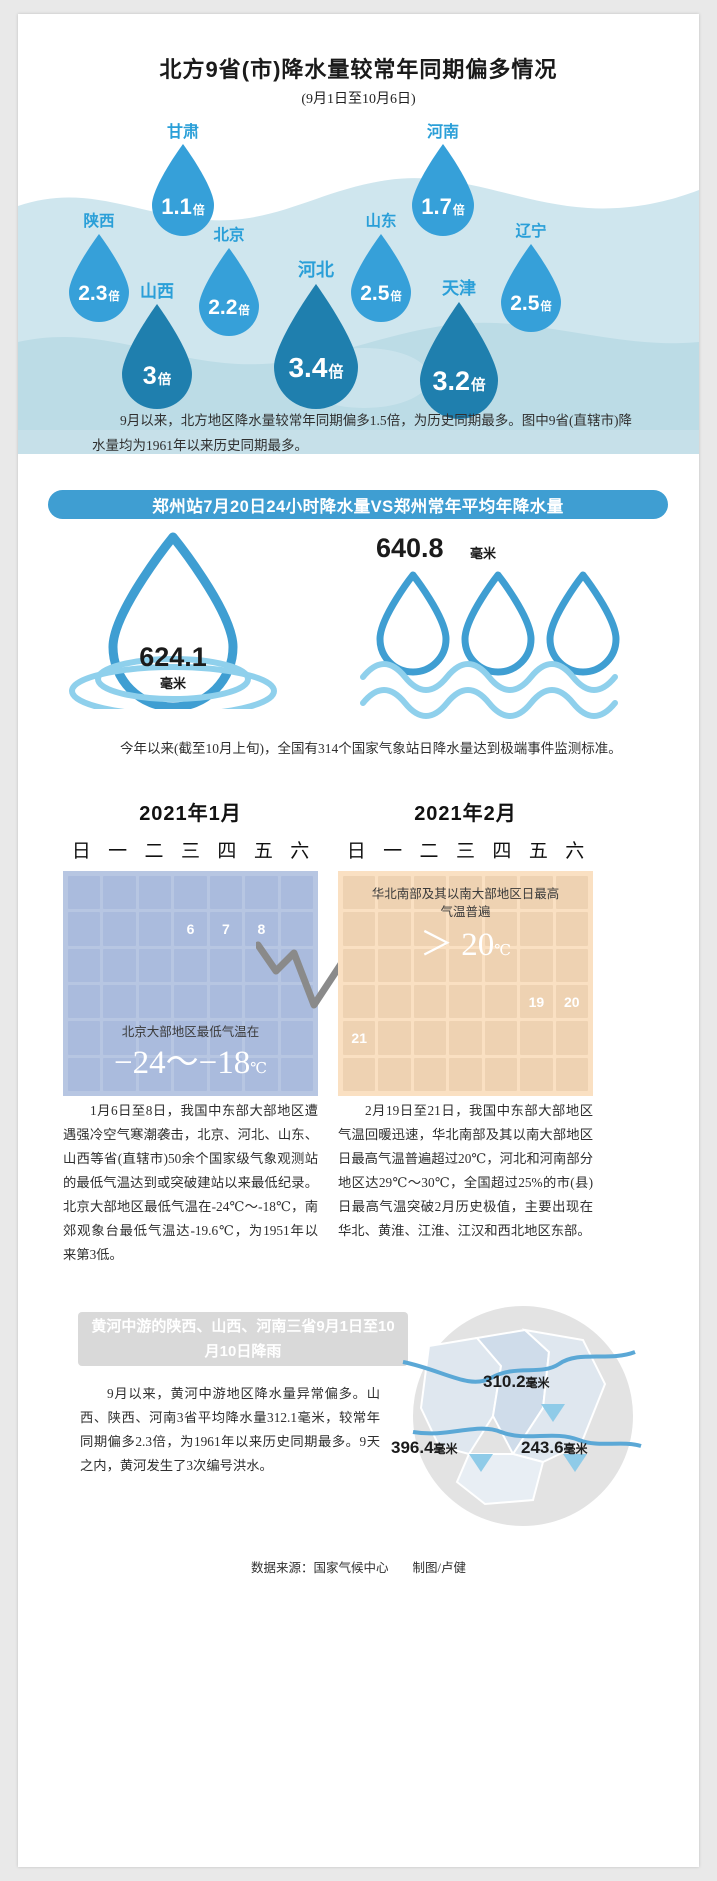 The width and height of the screenshot is (717, 1881). What do you see at coordinates (522, 1416) in the screenshot?
I see `map-graphic` at bounding box center [522, 1416].